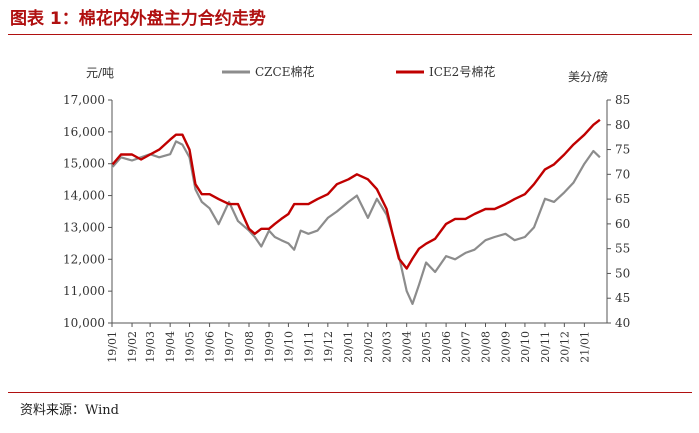 This screenshot has width=699, height=433. What do you see at coordinates (545, 347) in the screenshot?
I see `x-tick-label: 20/11` at bounding box center [545, 347].